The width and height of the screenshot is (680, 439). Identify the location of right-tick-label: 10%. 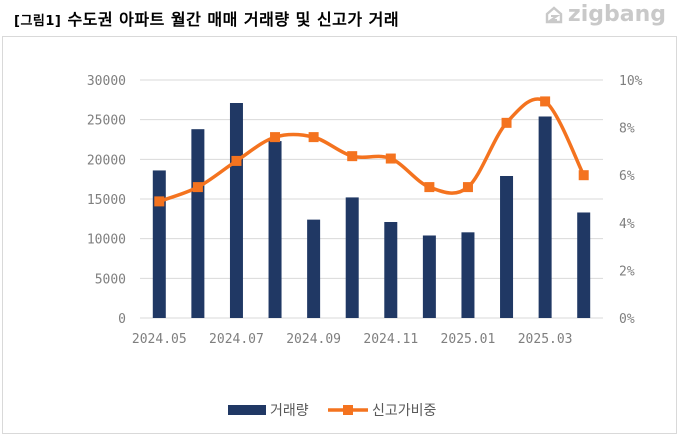
(631, 81).